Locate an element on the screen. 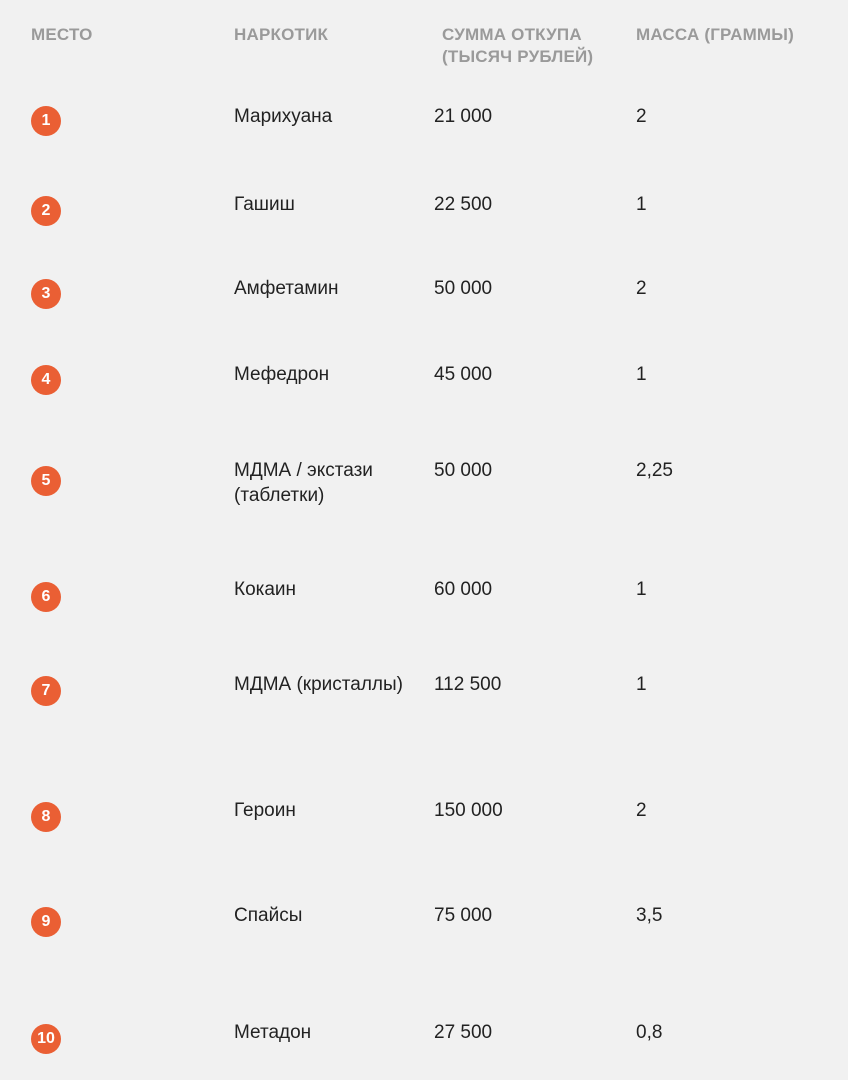 The image size is (848, 1080). header-mass: МАССА (ГРАММЫ) is located at coordinates (715, 34).